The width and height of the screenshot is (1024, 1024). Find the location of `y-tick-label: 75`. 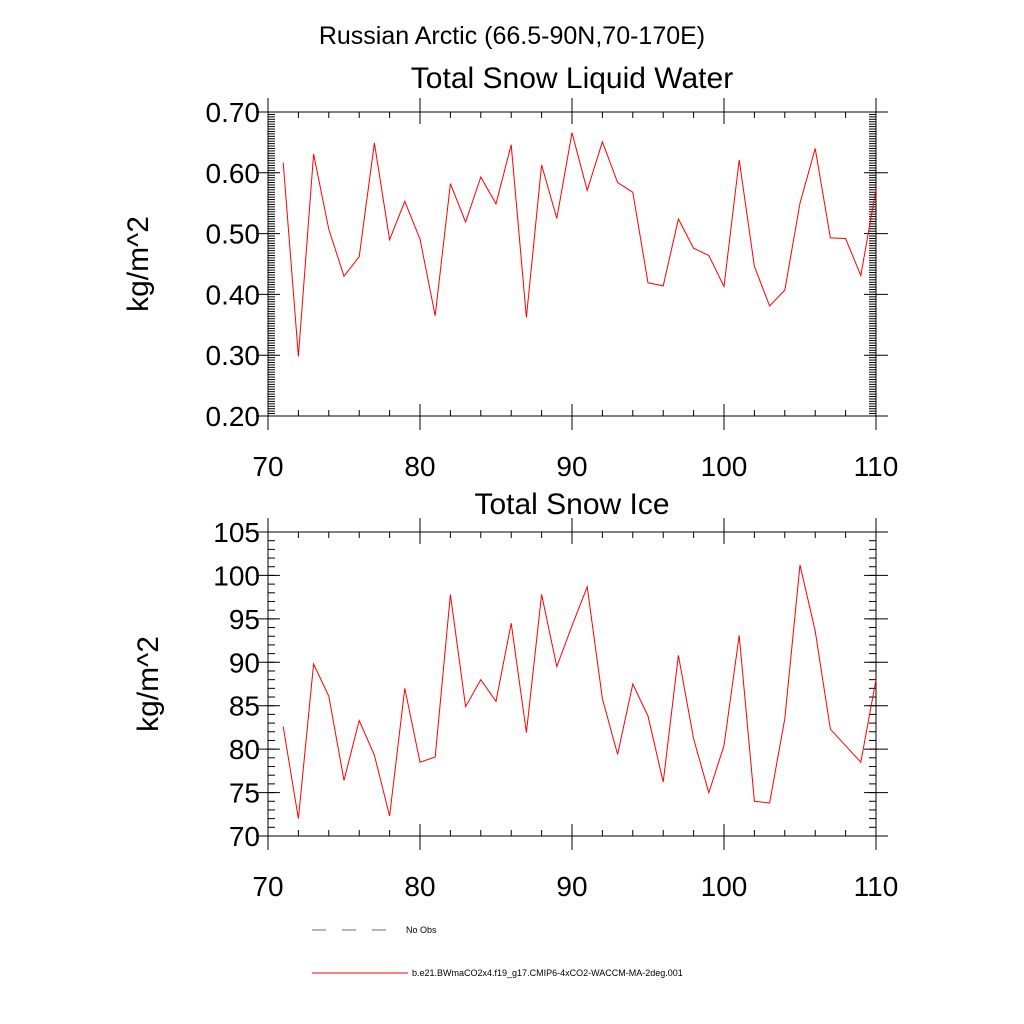

y-tick-label: 75 is located at coordinates (244, 793).